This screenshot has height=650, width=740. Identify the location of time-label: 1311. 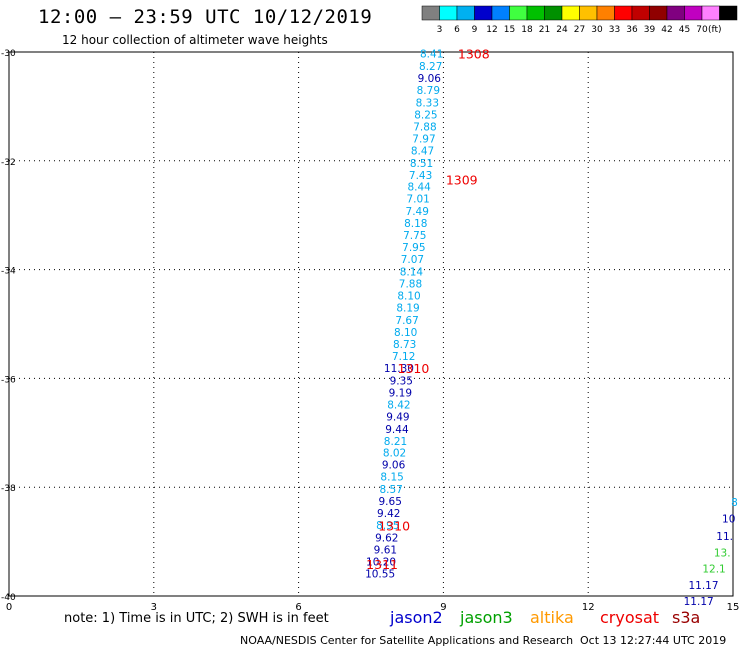
(382, 564).